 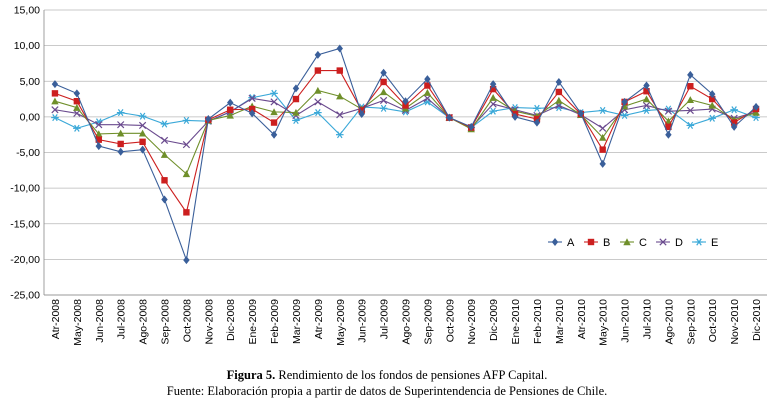 What do you see at coordinates (538, 321) in the screenshot?
I see `x-tick-label: Feb-2010` at bounding box center [538, 321].